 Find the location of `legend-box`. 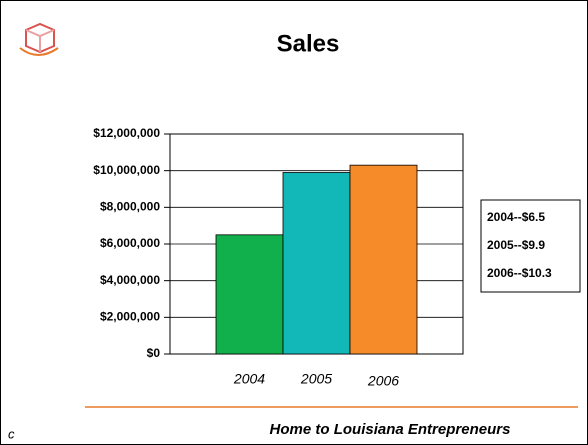

legend-box is located at coordinates (530, 246).